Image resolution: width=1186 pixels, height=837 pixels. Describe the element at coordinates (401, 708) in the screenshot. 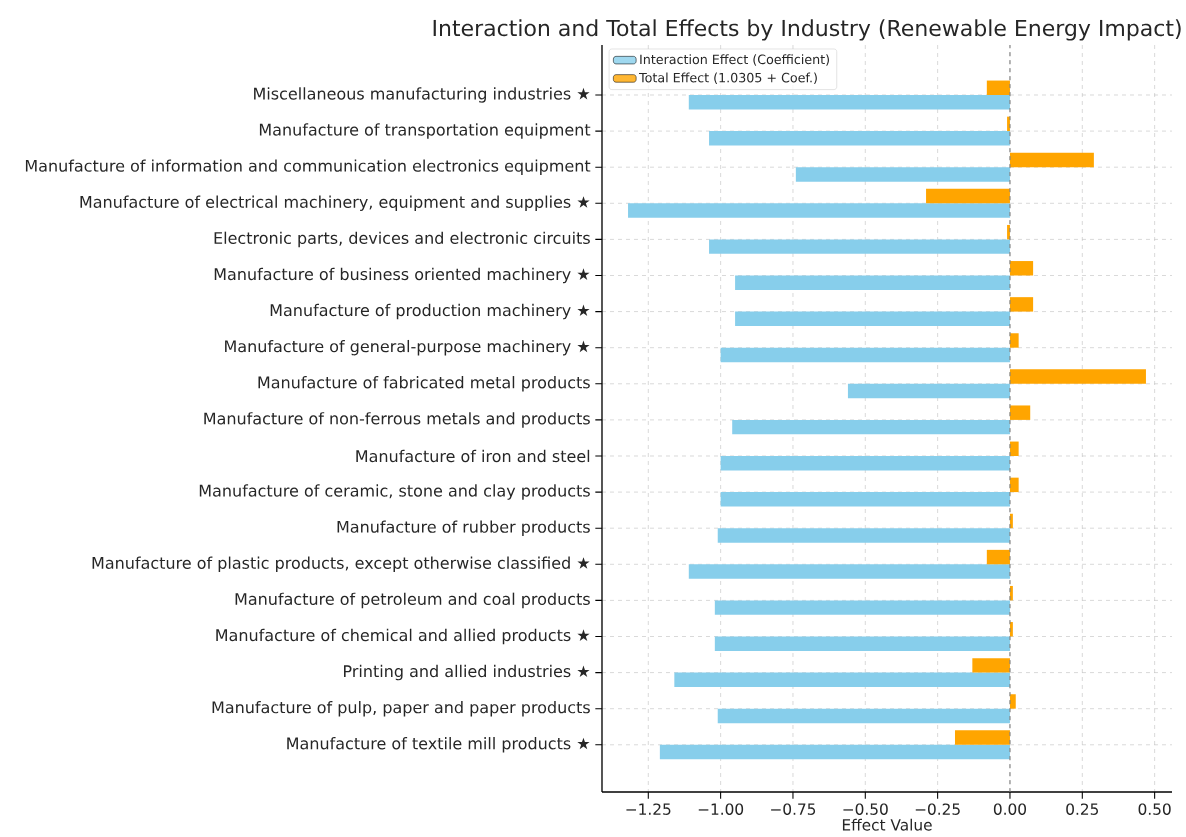

I see `y-tick-label: Manufacture of pulp, paper and paper products` at that location.